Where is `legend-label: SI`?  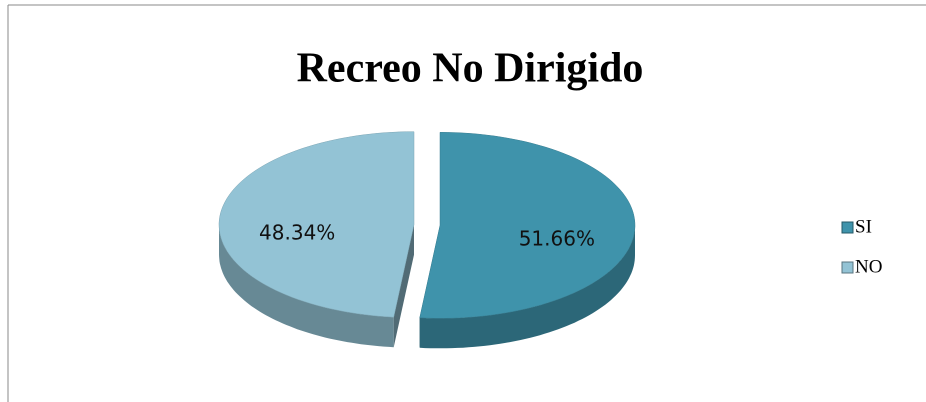 legend-label: SI is located at coordinates (863, 226).